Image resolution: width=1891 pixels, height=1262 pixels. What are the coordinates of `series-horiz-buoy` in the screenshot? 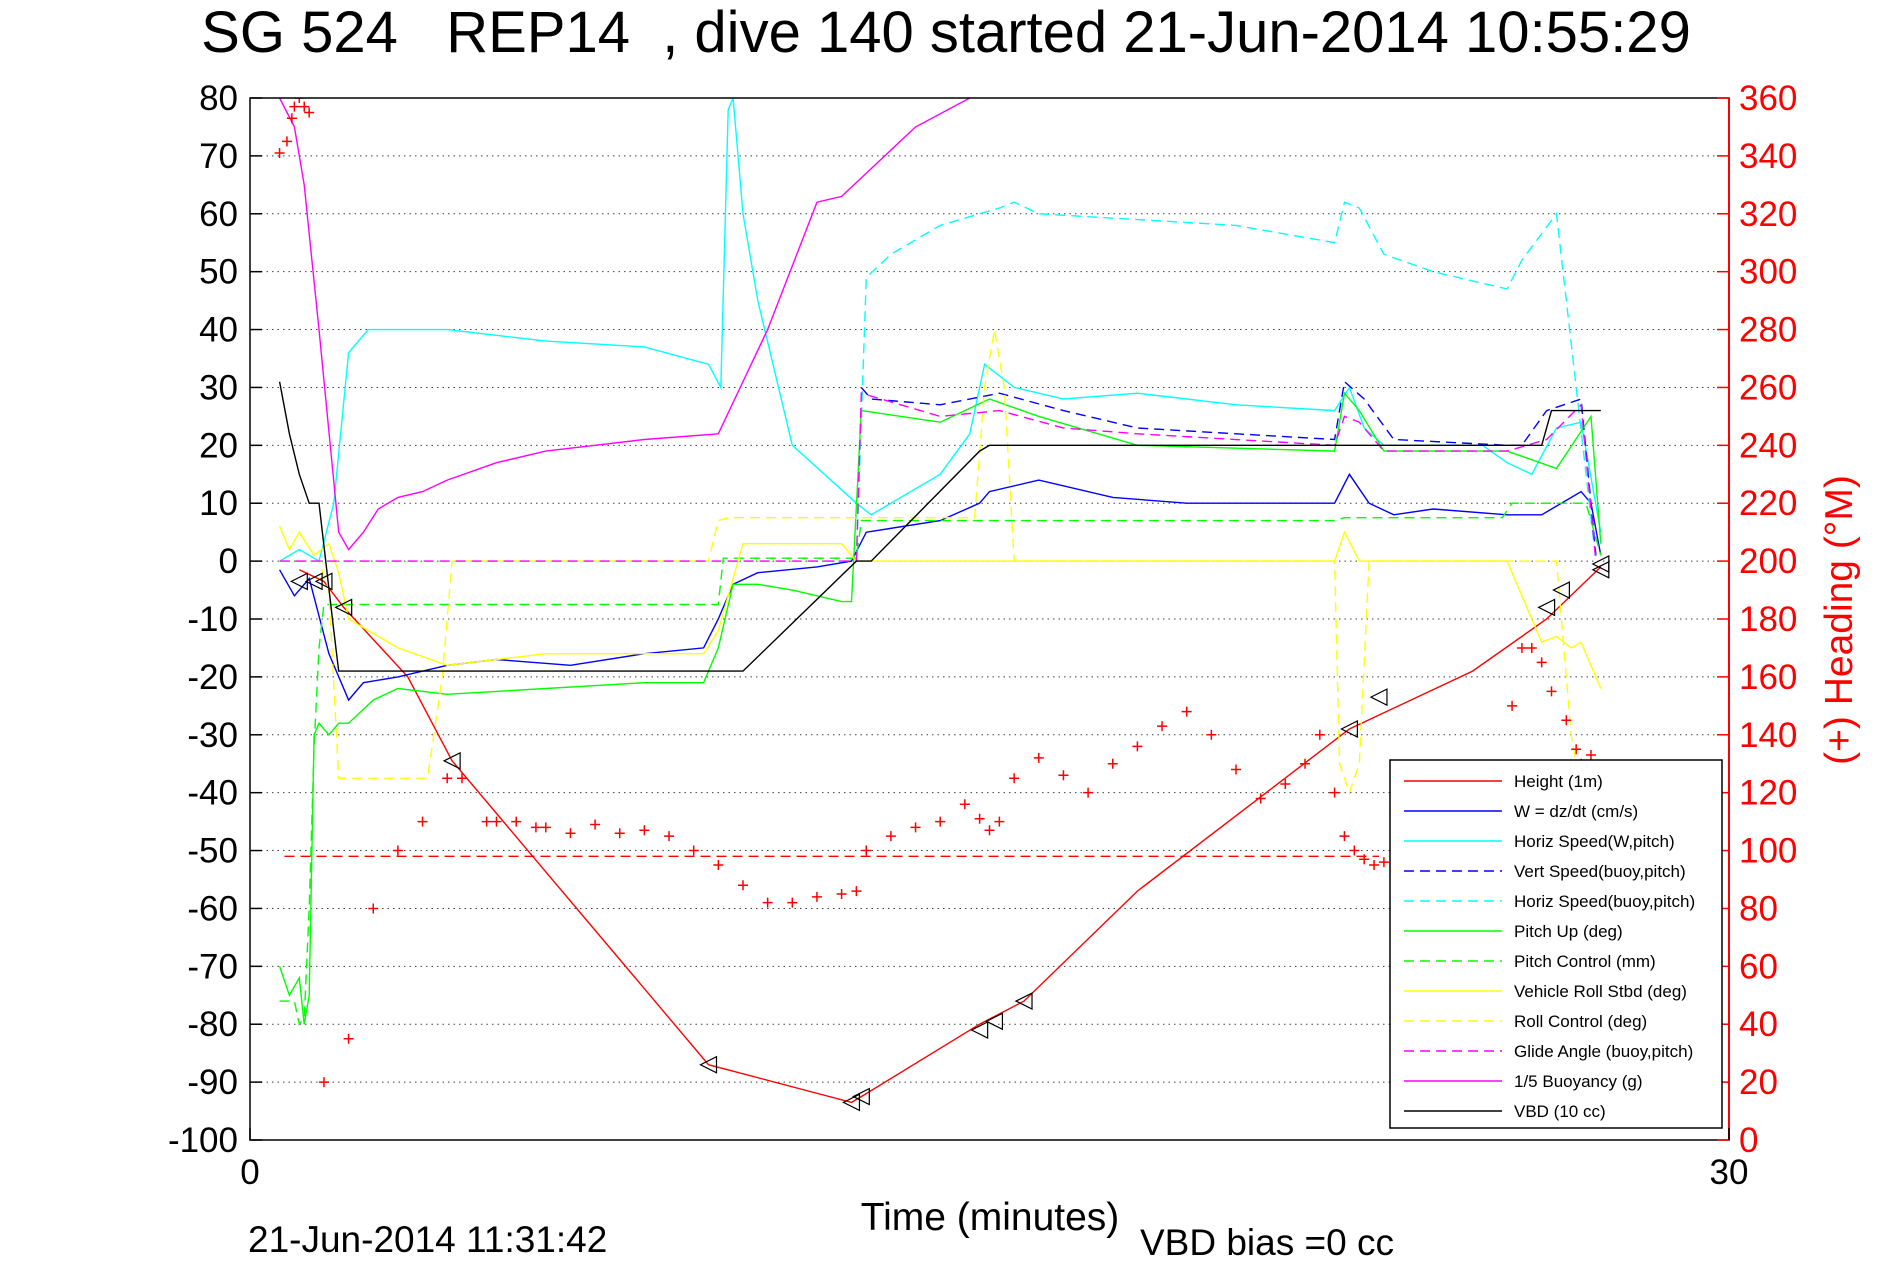 It's located at (1226, 381).